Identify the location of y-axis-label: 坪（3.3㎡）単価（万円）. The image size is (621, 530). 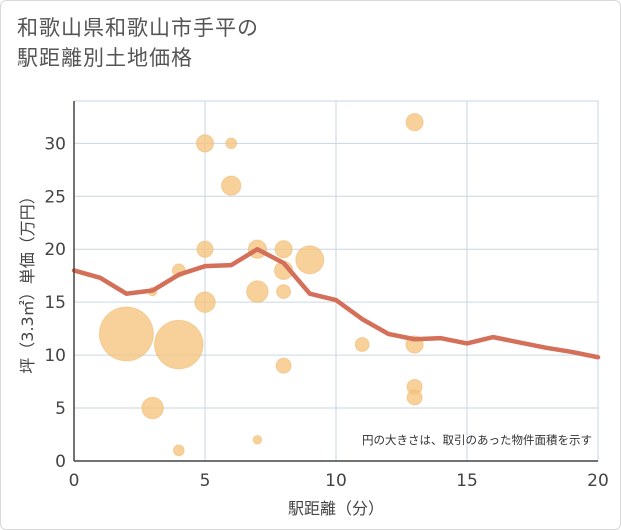
(27, 280).